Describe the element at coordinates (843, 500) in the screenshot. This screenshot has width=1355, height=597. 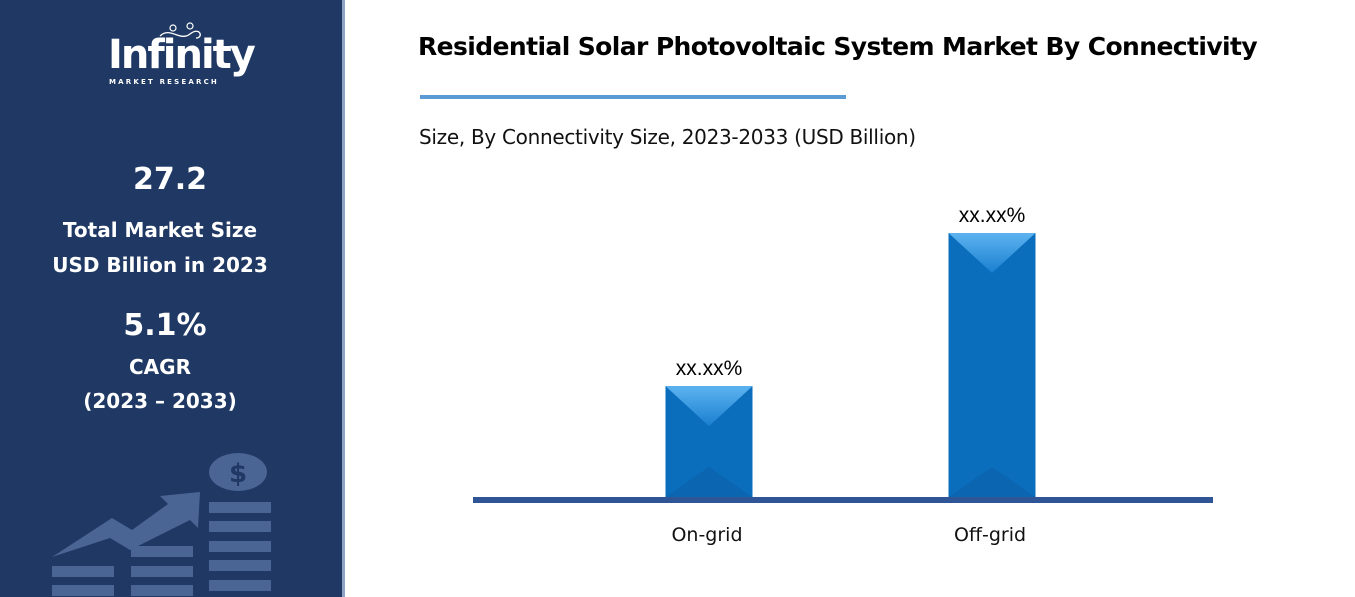
I see `x-axis-line` at that location.